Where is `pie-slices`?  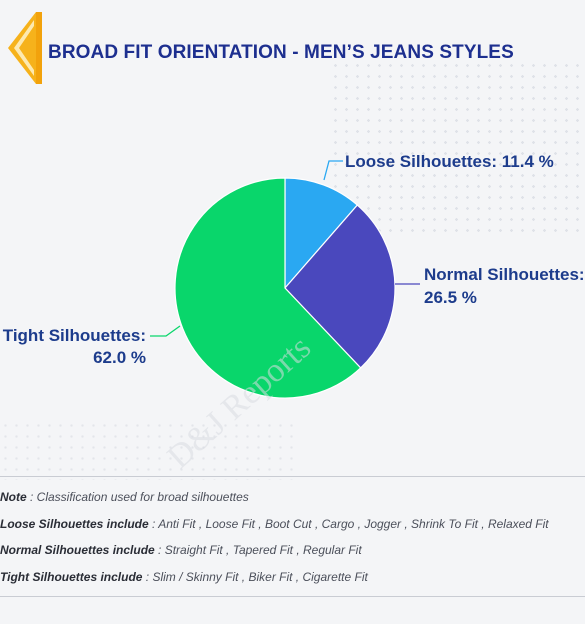 pie-slices is located at coordinates (285, 288).